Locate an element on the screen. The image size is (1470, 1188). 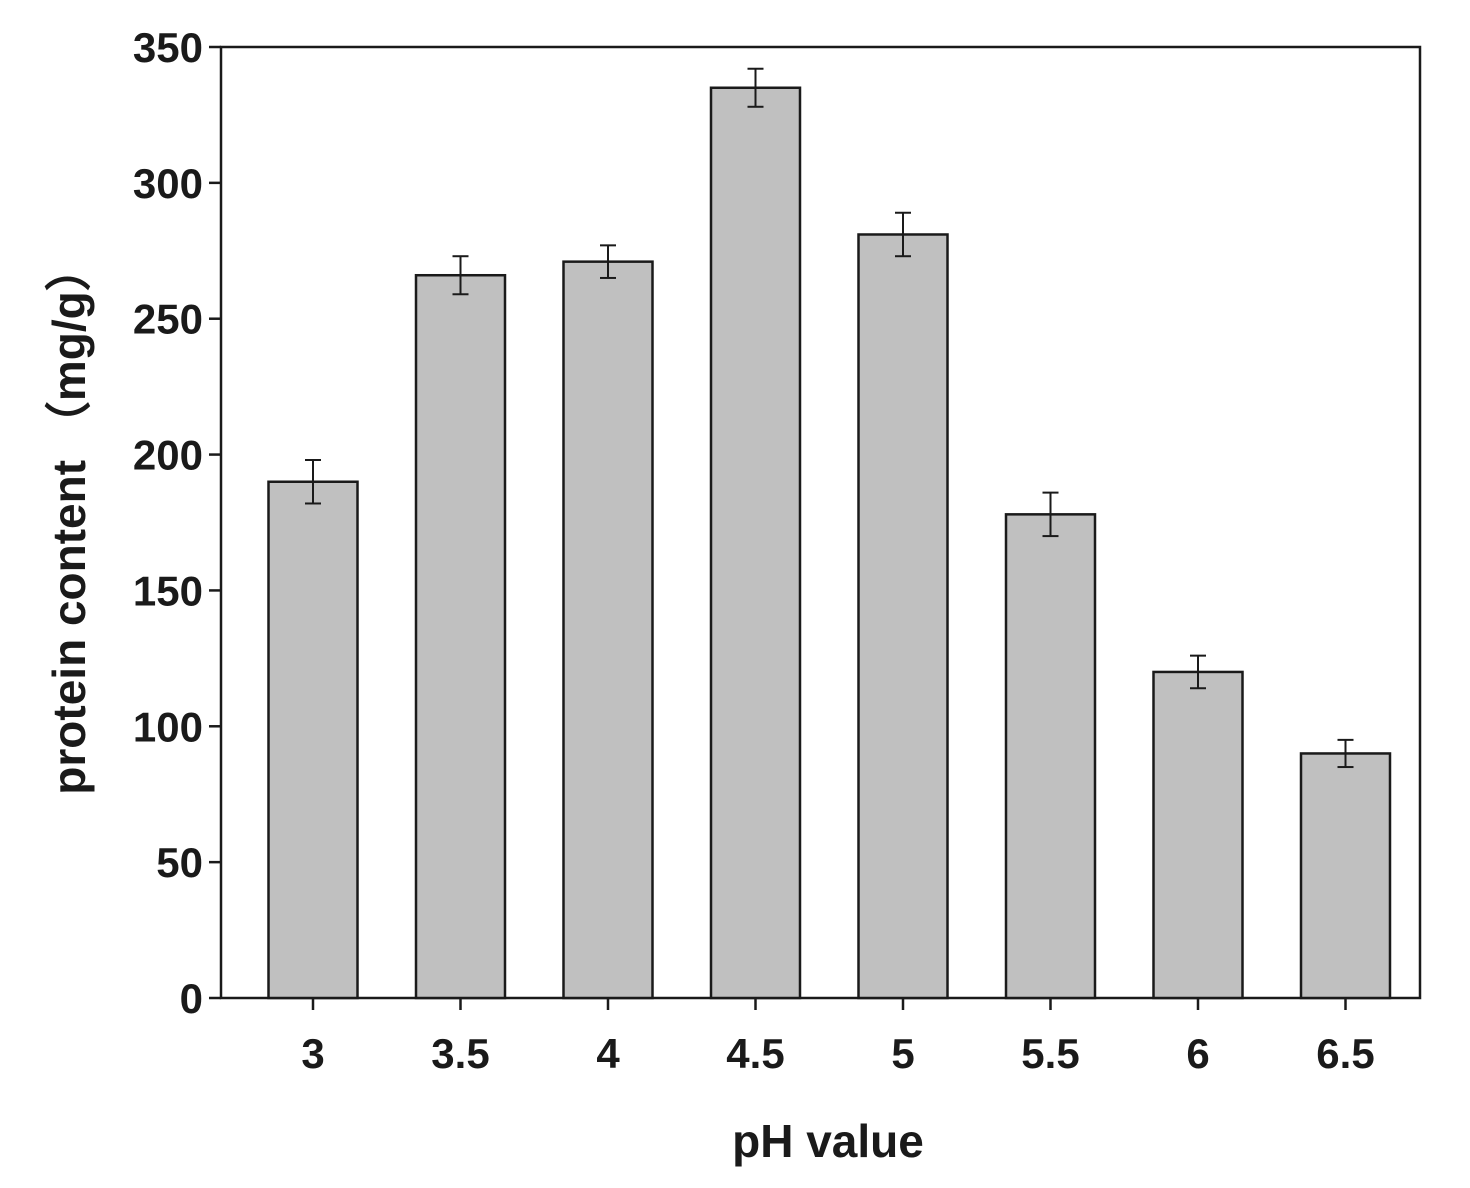
x-tick-label: 6 is located at coordinates (1197, 1053).